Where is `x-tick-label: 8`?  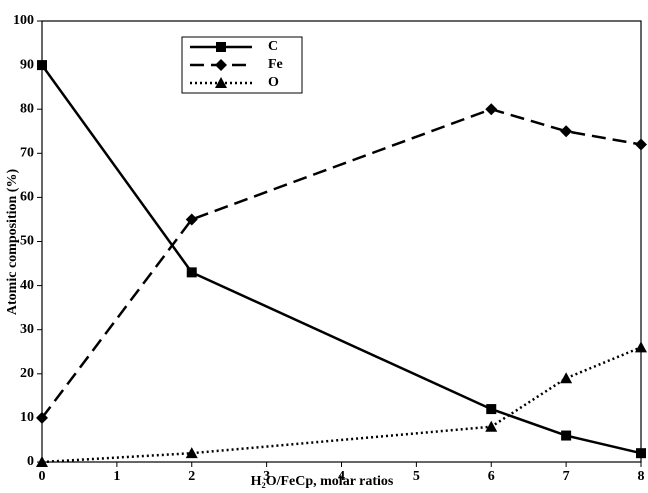 x-tick-label: 8 is located at coordinates (641, 476).